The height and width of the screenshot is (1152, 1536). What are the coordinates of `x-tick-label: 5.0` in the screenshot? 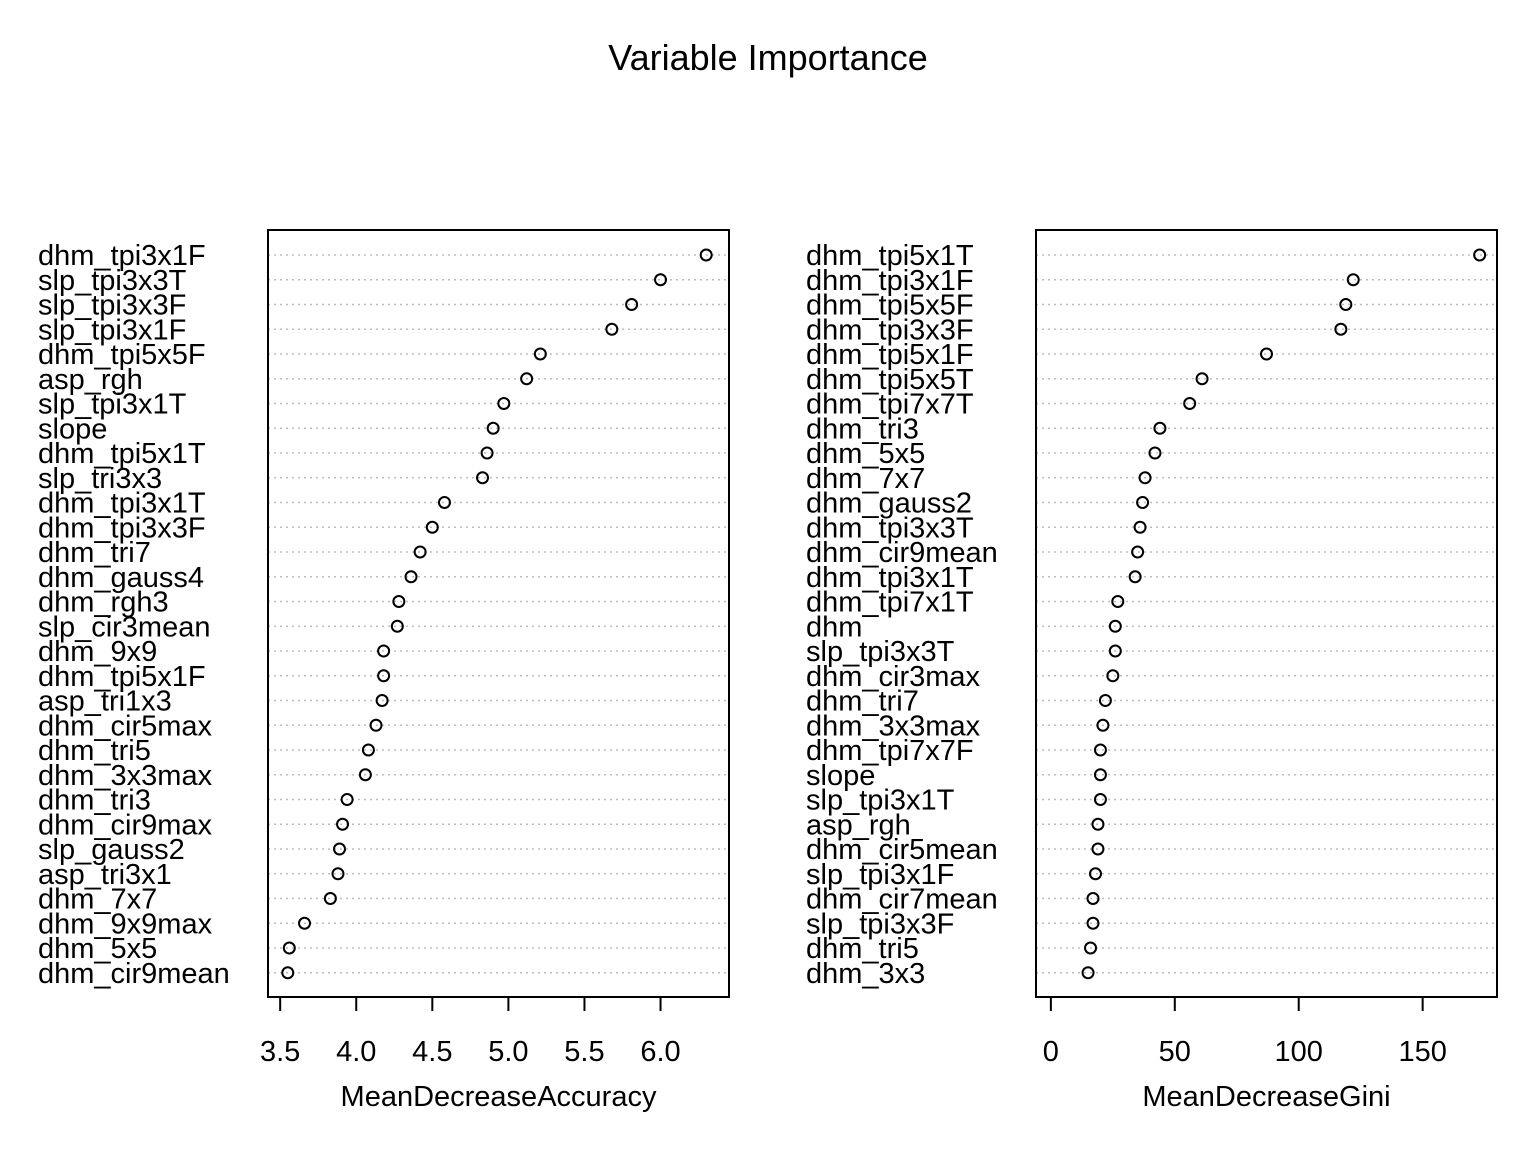 It's located at (508, 1052).